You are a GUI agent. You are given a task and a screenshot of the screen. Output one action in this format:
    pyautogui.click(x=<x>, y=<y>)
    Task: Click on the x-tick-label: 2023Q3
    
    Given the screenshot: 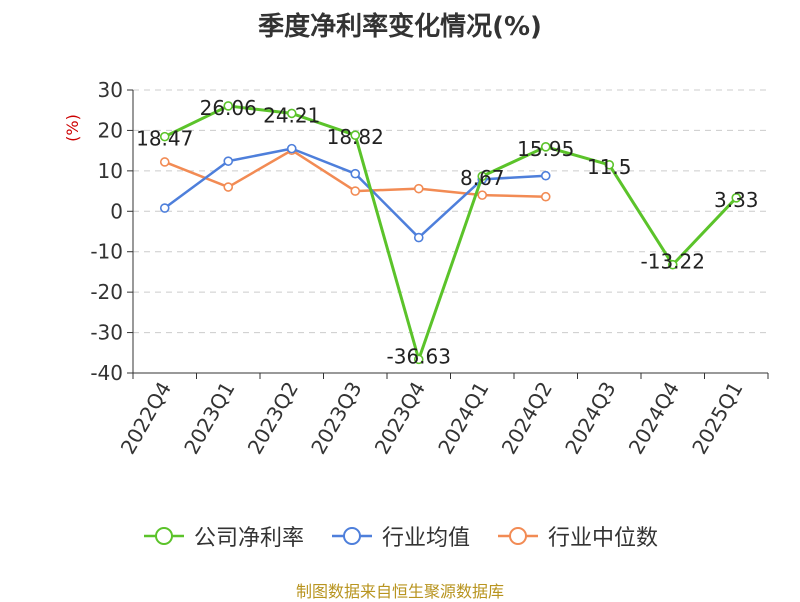 What is the action you would take?
    pyautogui.click(x=336, y=418)
    